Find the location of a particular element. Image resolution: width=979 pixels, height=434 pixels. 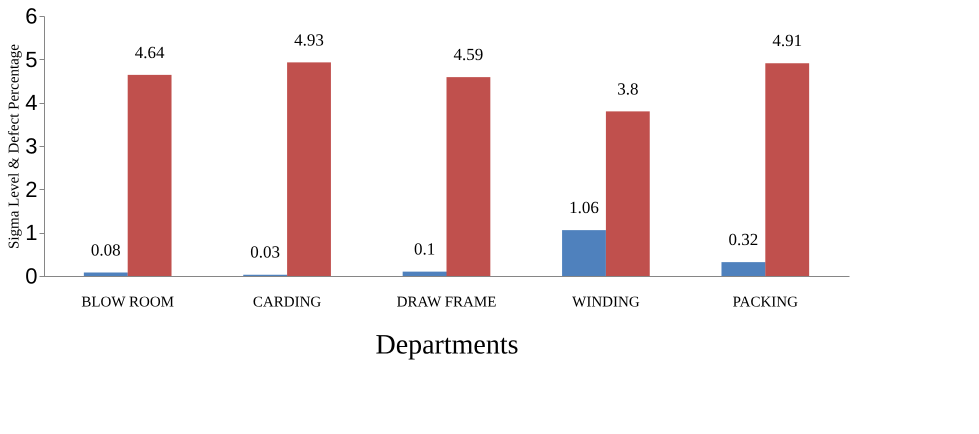

y-tick-label: 4 is located at coordinates (31, 103).